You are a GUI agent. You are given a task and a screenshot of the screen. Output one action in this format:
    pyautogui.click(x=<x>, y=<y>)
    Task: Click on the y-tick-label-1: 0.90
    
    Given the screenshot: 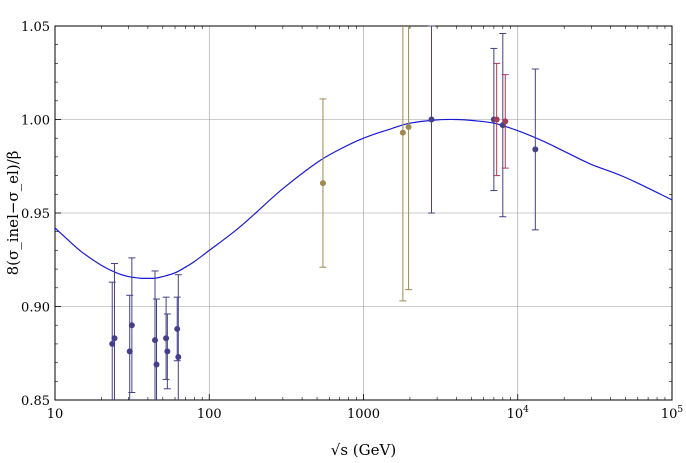 What is the action you would take?
    pyautogui.click(x=35, y=308)
    